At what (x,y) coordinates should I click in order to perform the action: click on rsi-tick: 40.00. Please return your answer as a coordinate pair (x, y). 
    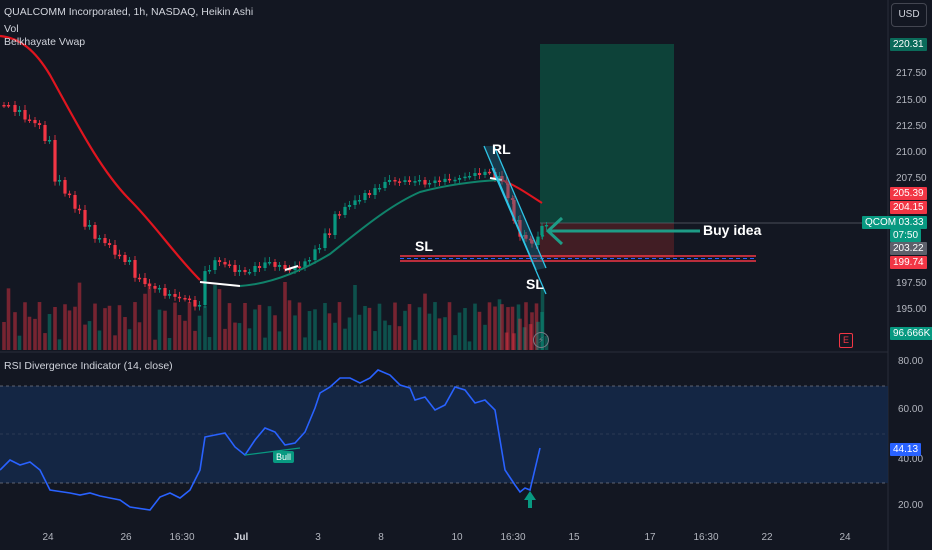
    Looking at the image, I should click on (911, 459).